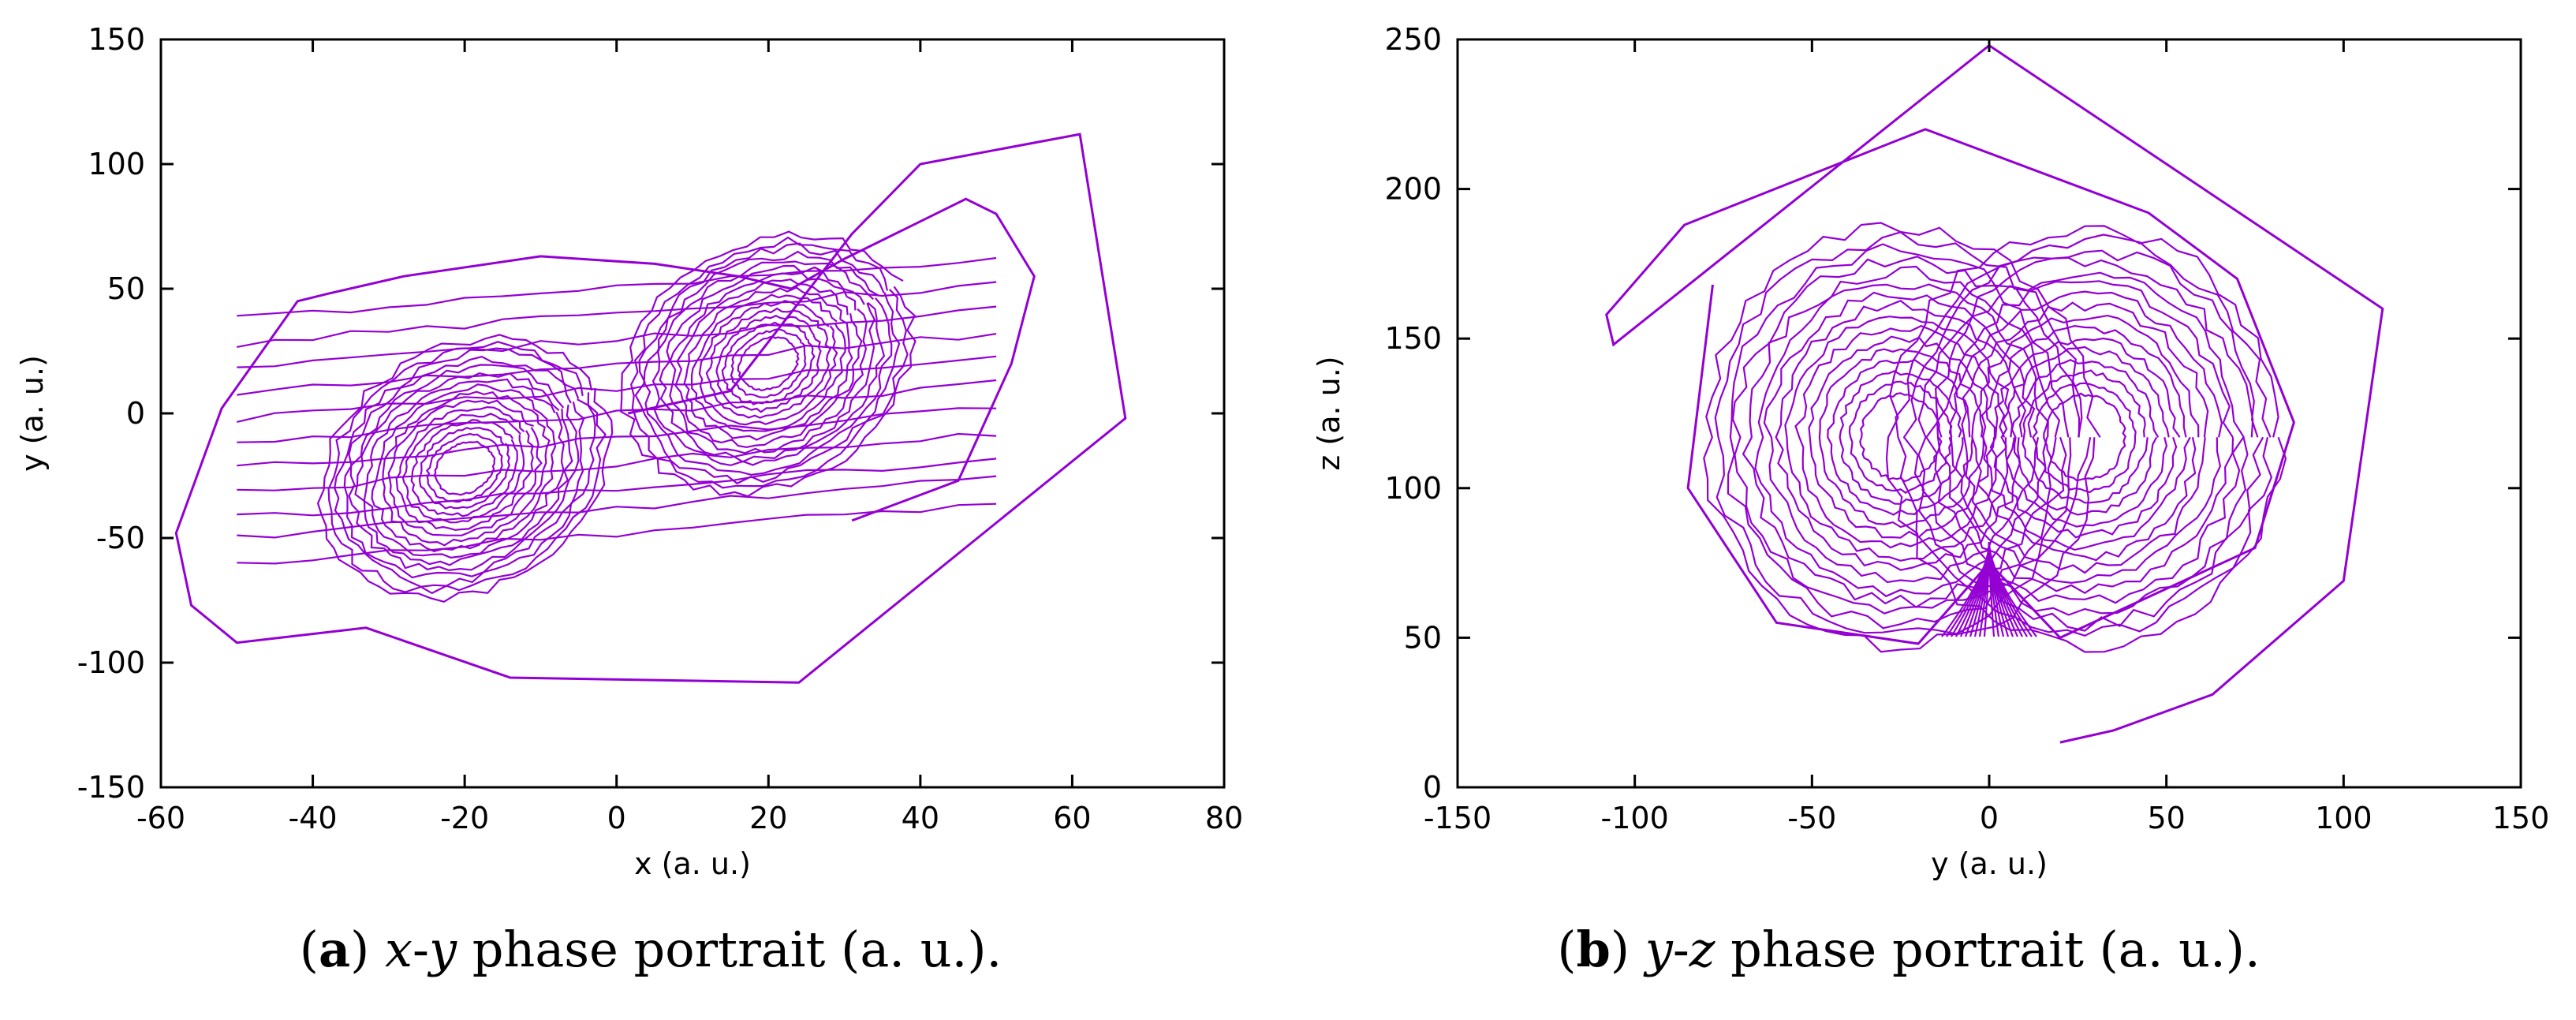 The width and height of the screenshot is (2576, 1020). I want to click on panel-a-y-tick-label: -100, so click(111, 662).